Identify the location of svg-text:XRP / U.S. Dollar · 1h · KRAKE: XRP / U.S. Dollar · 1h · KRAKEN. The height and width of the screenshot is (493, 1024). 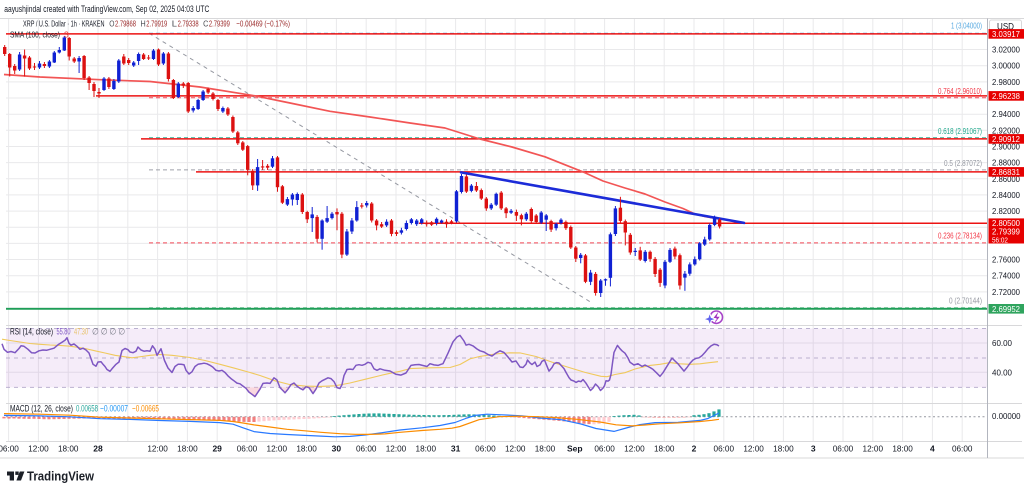
(64, 24).